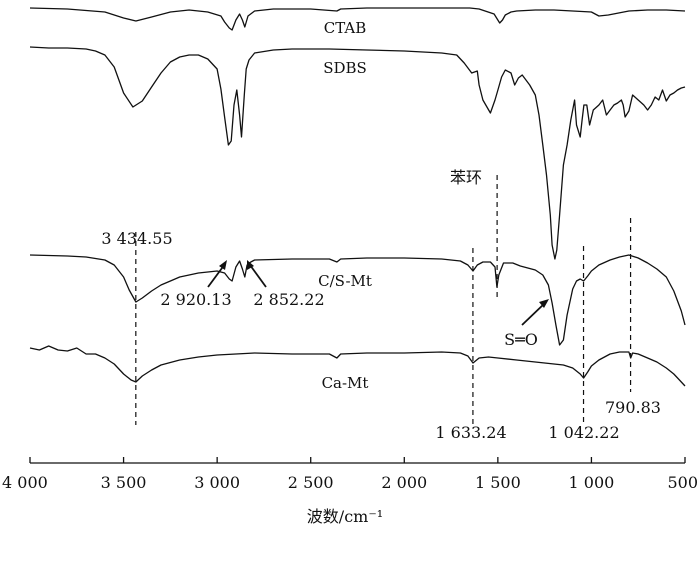 The height and width of the screenshot is (573, 700). Describe the element at coordinates (404, 482) in the screenshot. I see `x-tick-label-4: 2 000` at that location.